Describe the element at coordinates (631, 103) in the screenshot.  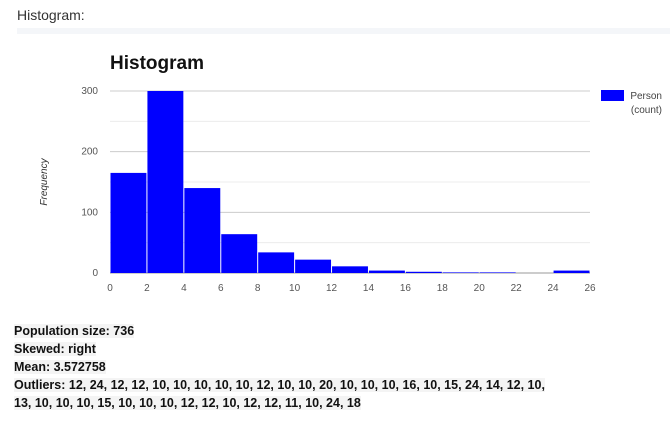
I see `legend: Person (count)` at that location.